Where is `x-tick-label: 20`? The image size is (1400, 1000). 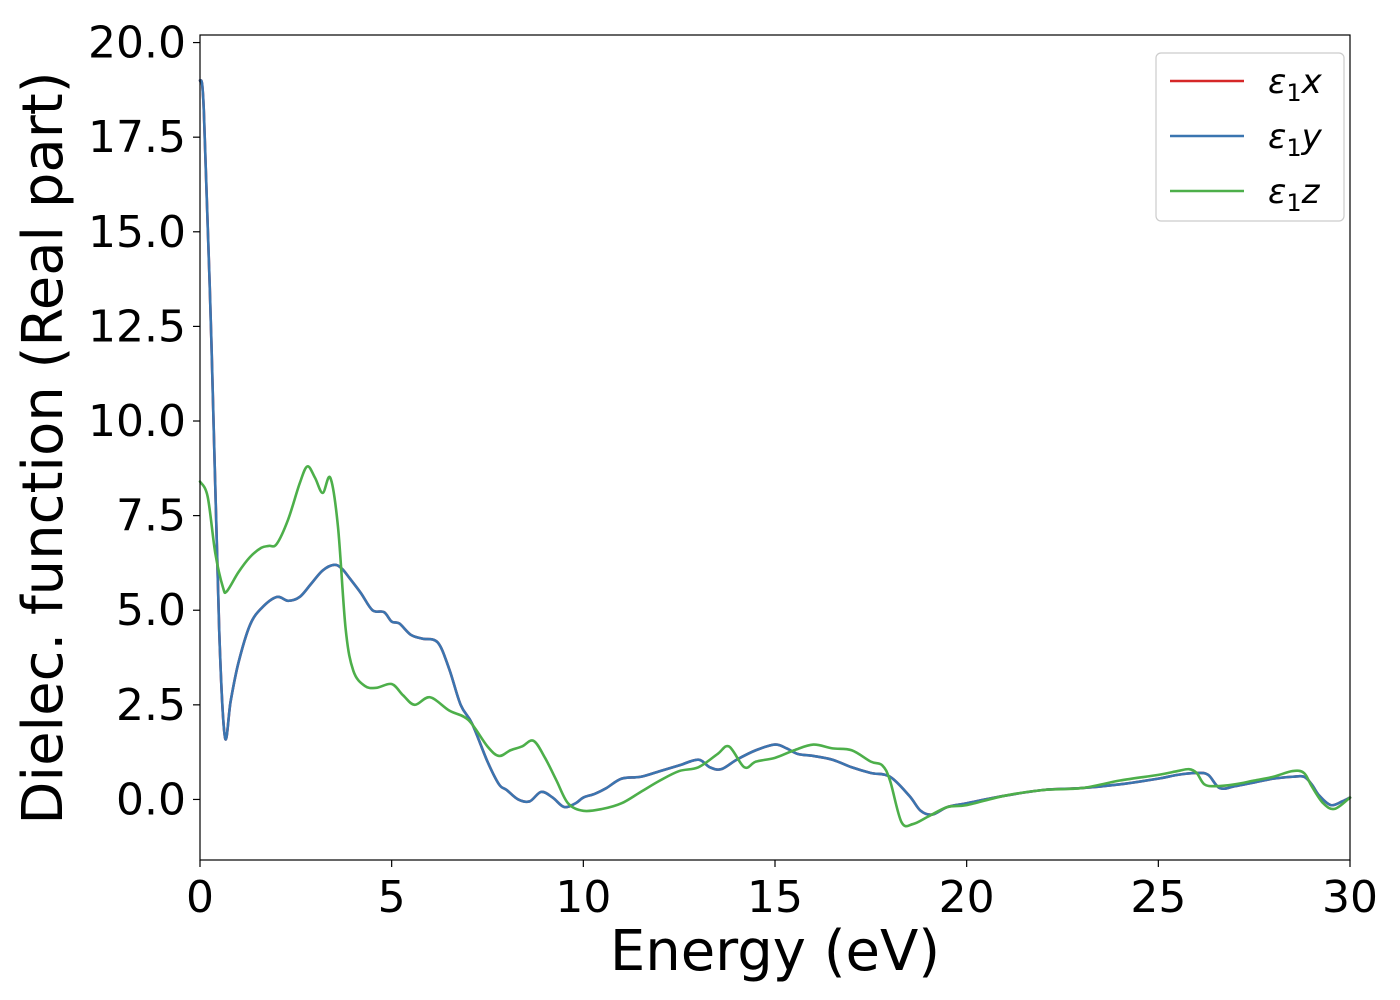 x-tick-label: 20 is located at coordinates (967, 897).